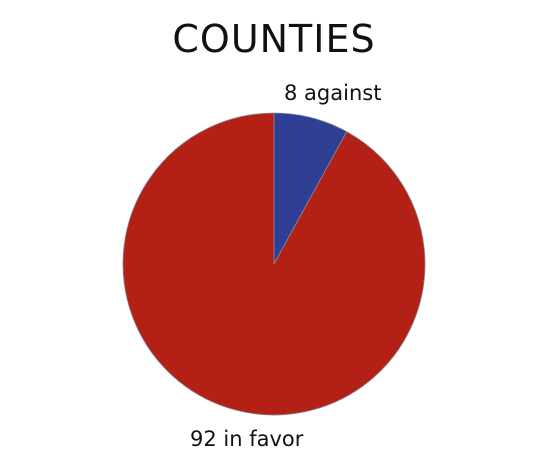 The width and height of the screenshot is (546, 466). What do you see at coordinates (247, 439) in the screenshot?
I see `slice-label-in-favor: 92 in favor` at bounding box center [247, 439].